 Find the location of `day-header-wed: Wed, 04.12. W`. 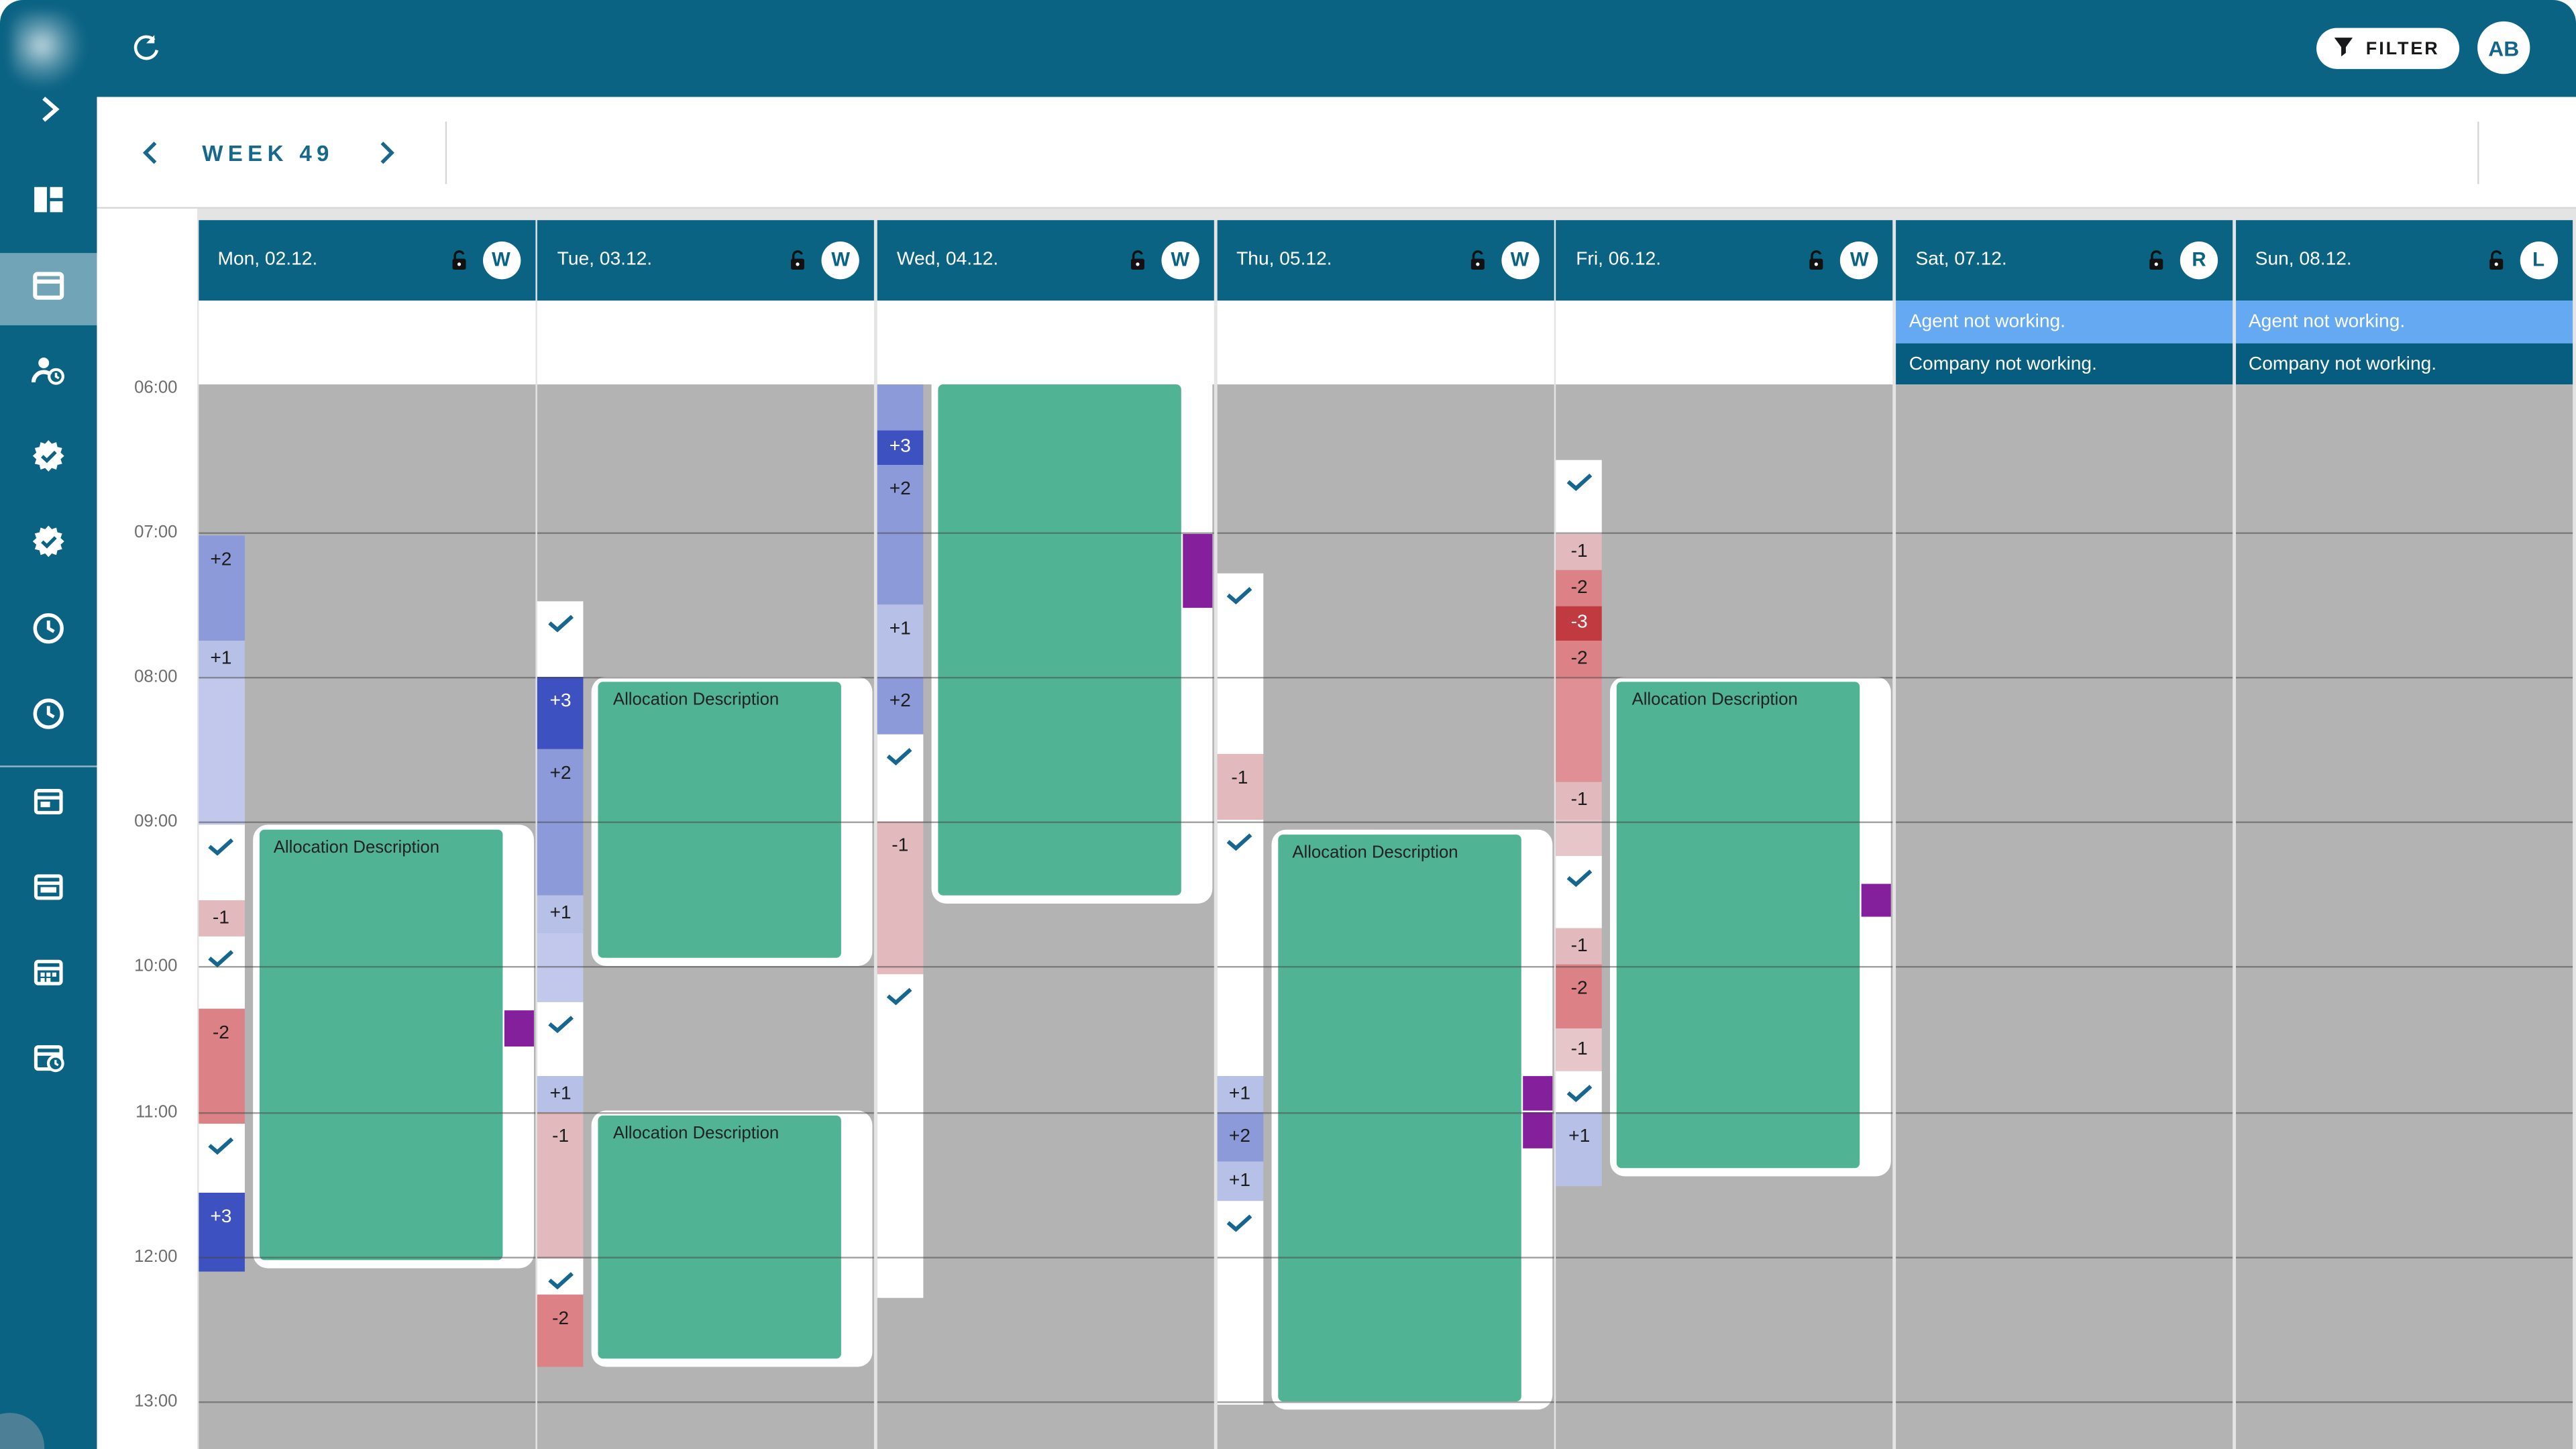

day-header-wed: Wed, 04.12. W is located at coordinates (1045, 260).